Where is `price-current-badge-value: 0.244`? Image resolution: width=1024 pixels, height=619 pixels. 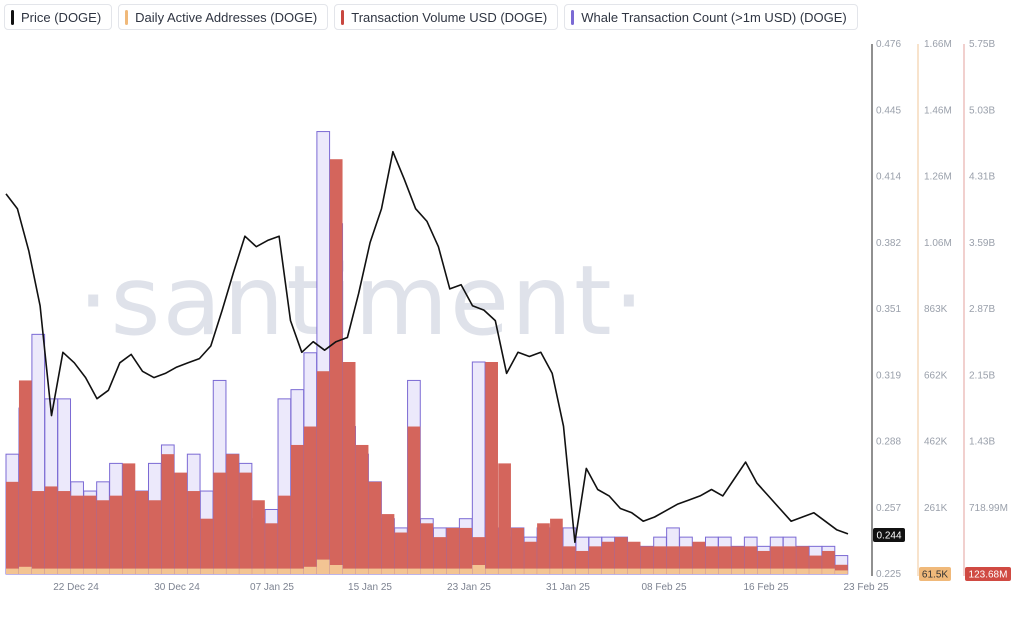
price-current-badge-value: 0.244 is located at coordinates (888, 536).